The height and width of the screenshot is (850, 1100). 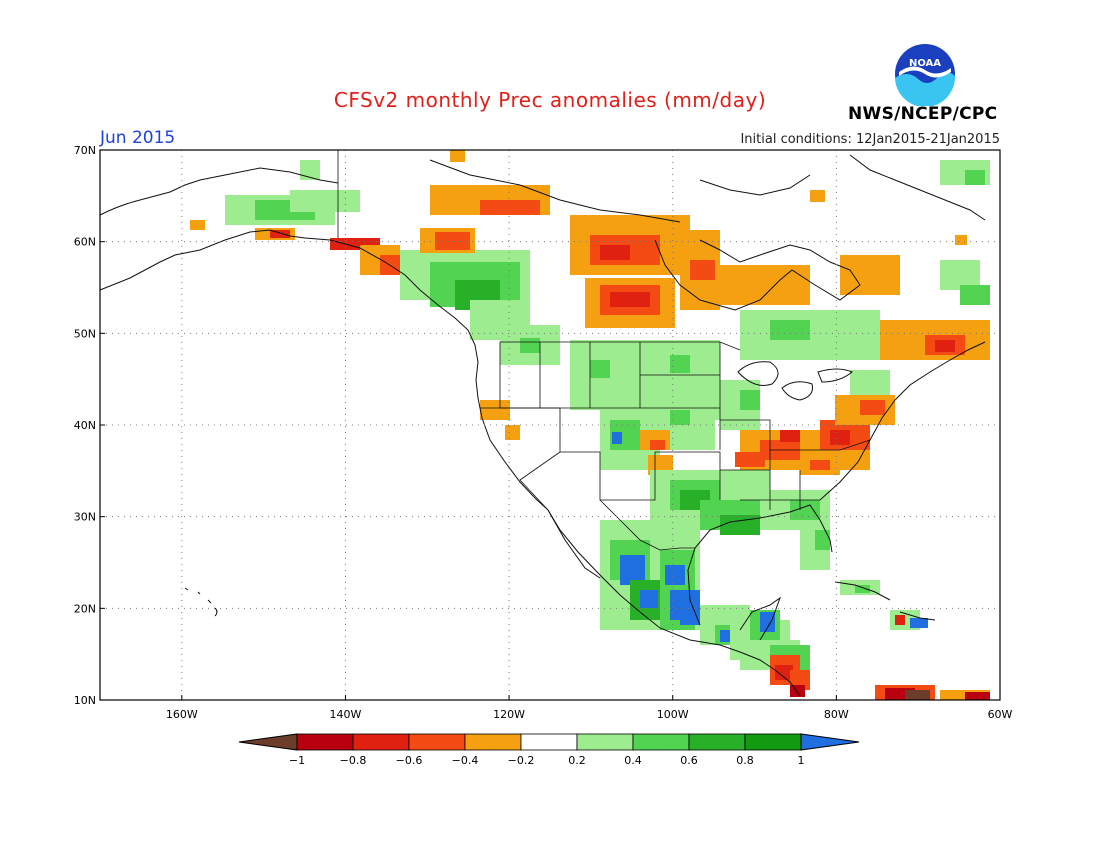 I want to click on colorbar-label: 0.4, so click(x=633, y=760).